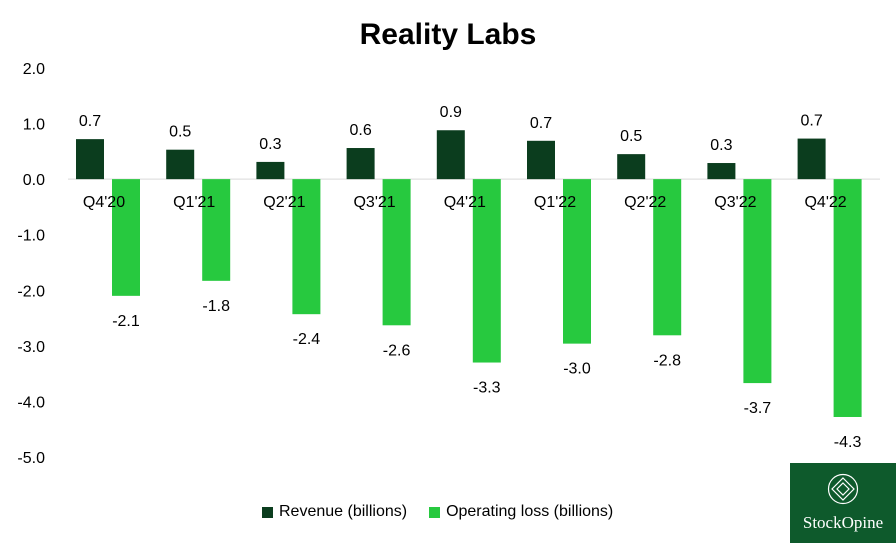 The width and height of the screenshot is (896, 543). What do you see at coordinates (435, 512) in the screenshot?
I see `legend-swatch-operating-loss` at bounding box center [435, 512].